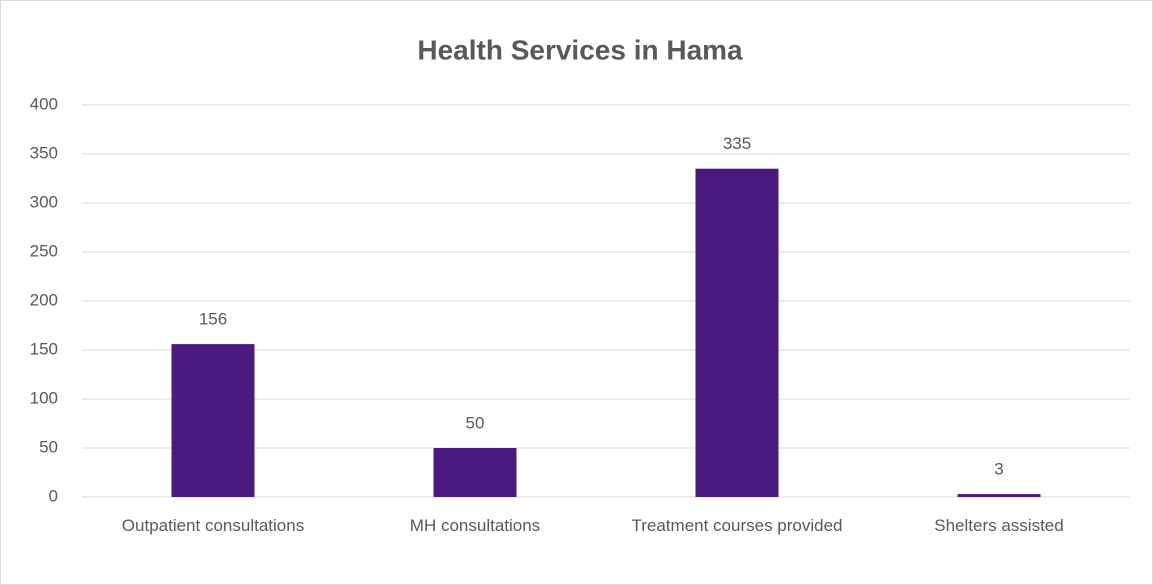 The image size is (1153, 585). Describe the element at coordinates (44, 152) in the screenshot. I see `y-tick-label: 350` at that location.